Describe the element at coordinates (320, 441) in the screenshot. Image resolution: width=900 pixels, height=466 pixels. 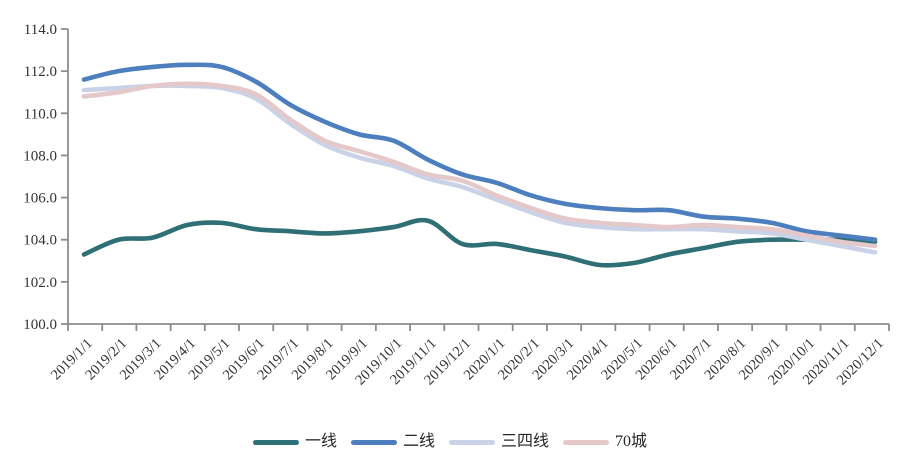
I see `legend-label-first-tier: 一线` at that location.